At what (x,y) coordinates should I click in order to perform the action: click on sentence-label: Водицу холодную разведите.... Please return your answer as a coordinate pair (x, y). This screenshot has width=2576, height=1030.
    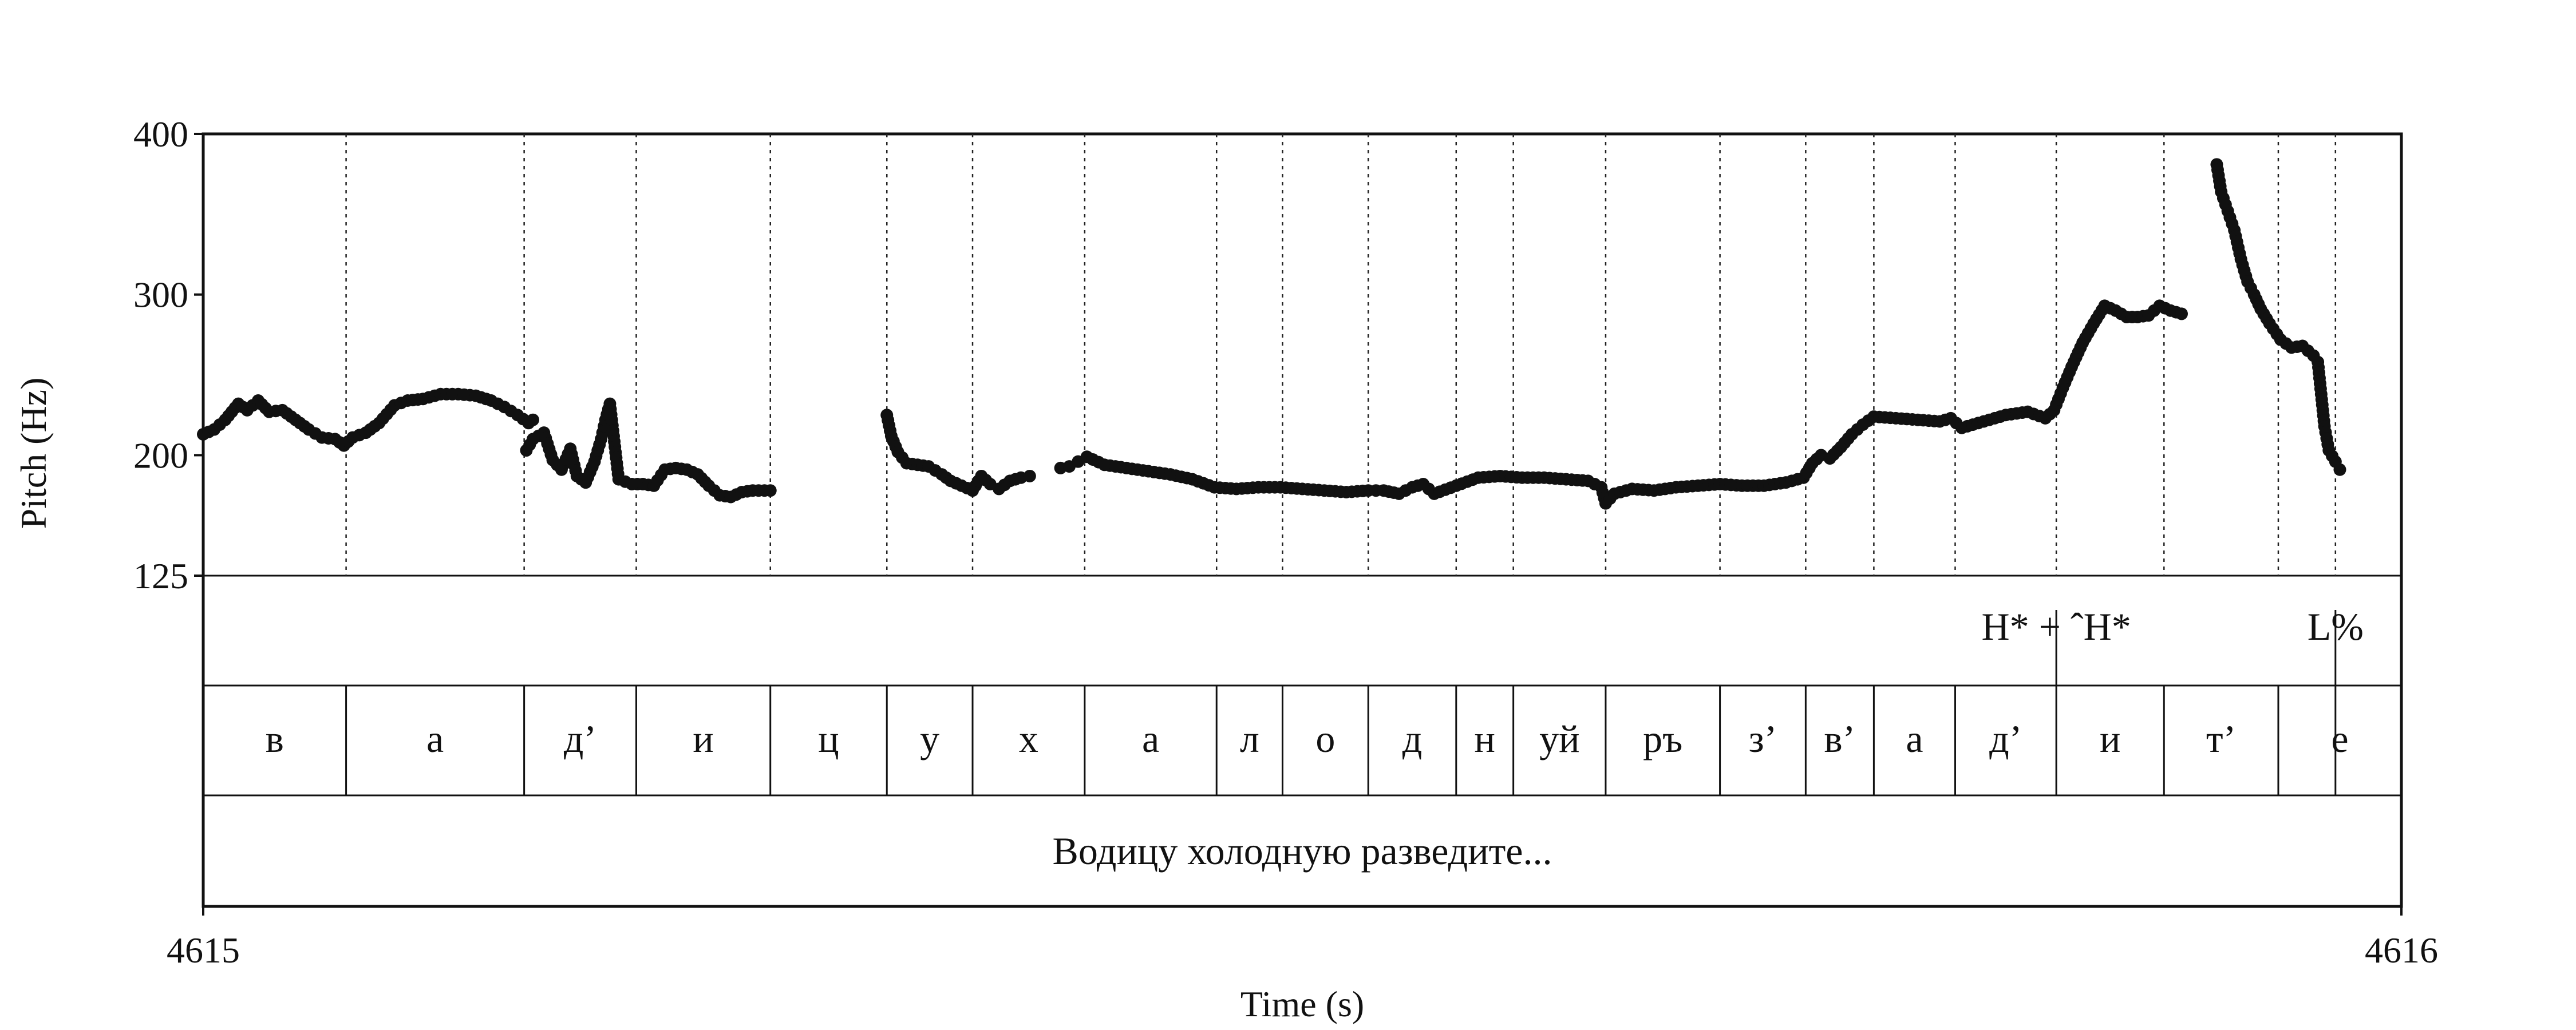
    Looking at the image, I should click on (1302, 851).